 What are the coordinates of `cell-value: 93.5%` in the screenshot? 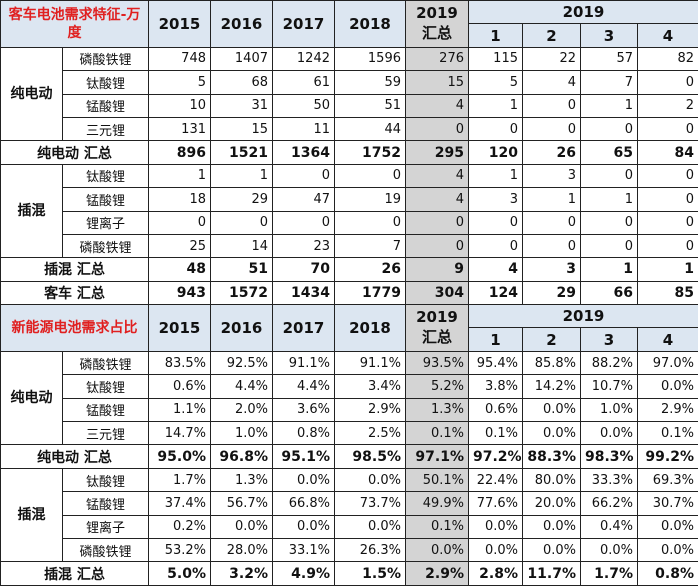 It's located at (437, 362).